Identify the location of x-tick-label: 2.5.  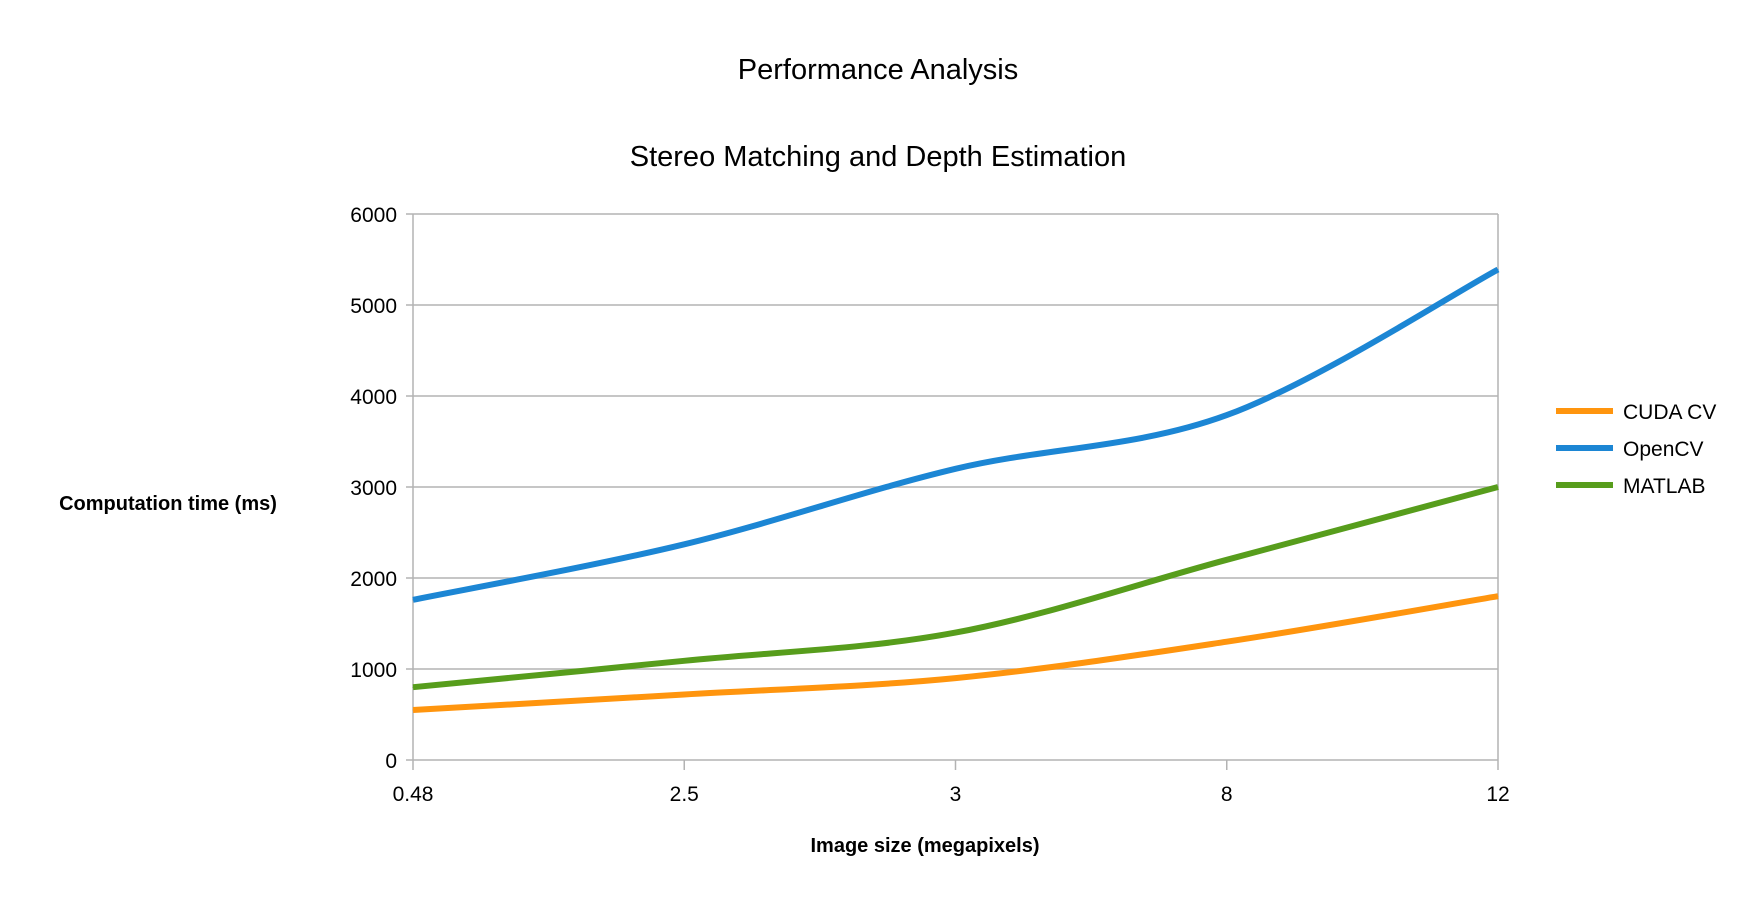
(684, 794).